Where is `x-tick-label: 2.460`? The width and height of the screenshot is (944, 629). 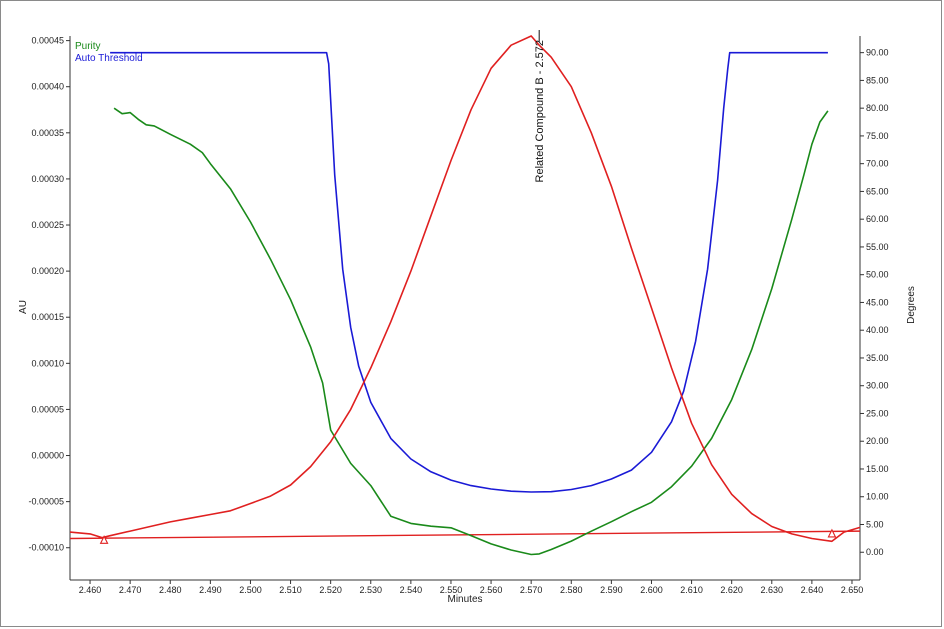 x-tick-label: 2.460 is located at coordinates (90, 590).